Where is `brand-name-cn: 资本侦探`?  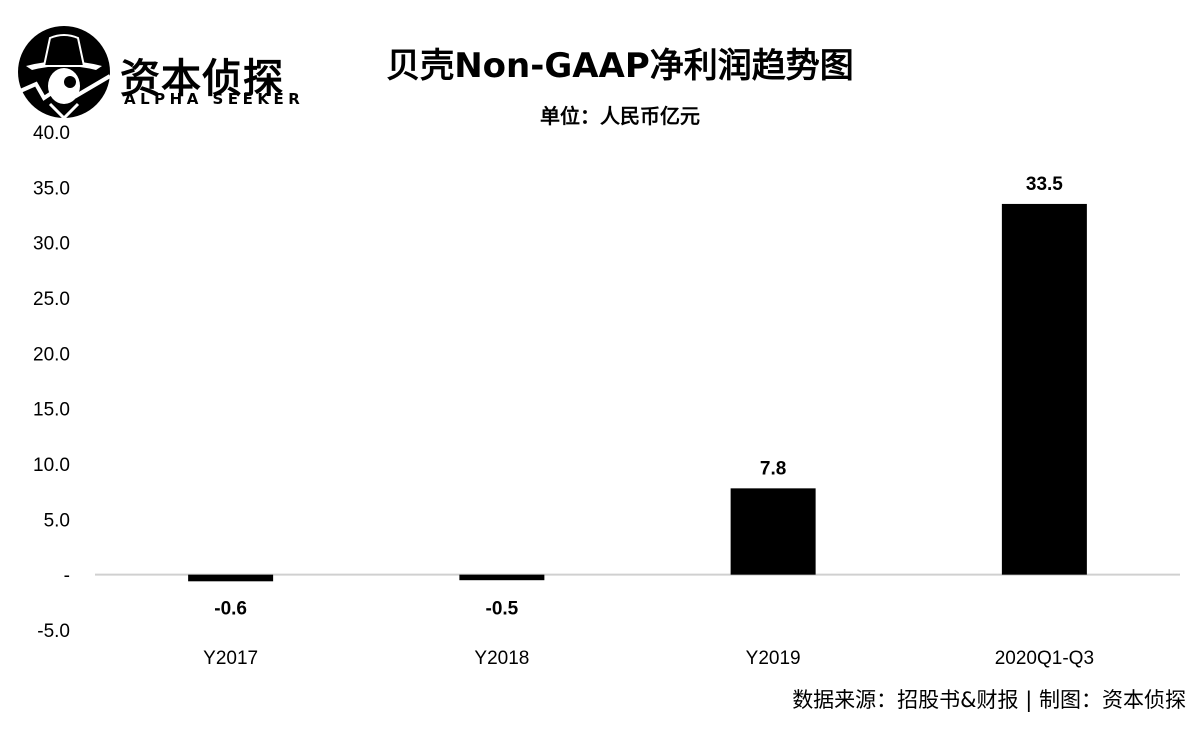 brand-name-cn: 资本侦探 is located at coordinates (202, 79).